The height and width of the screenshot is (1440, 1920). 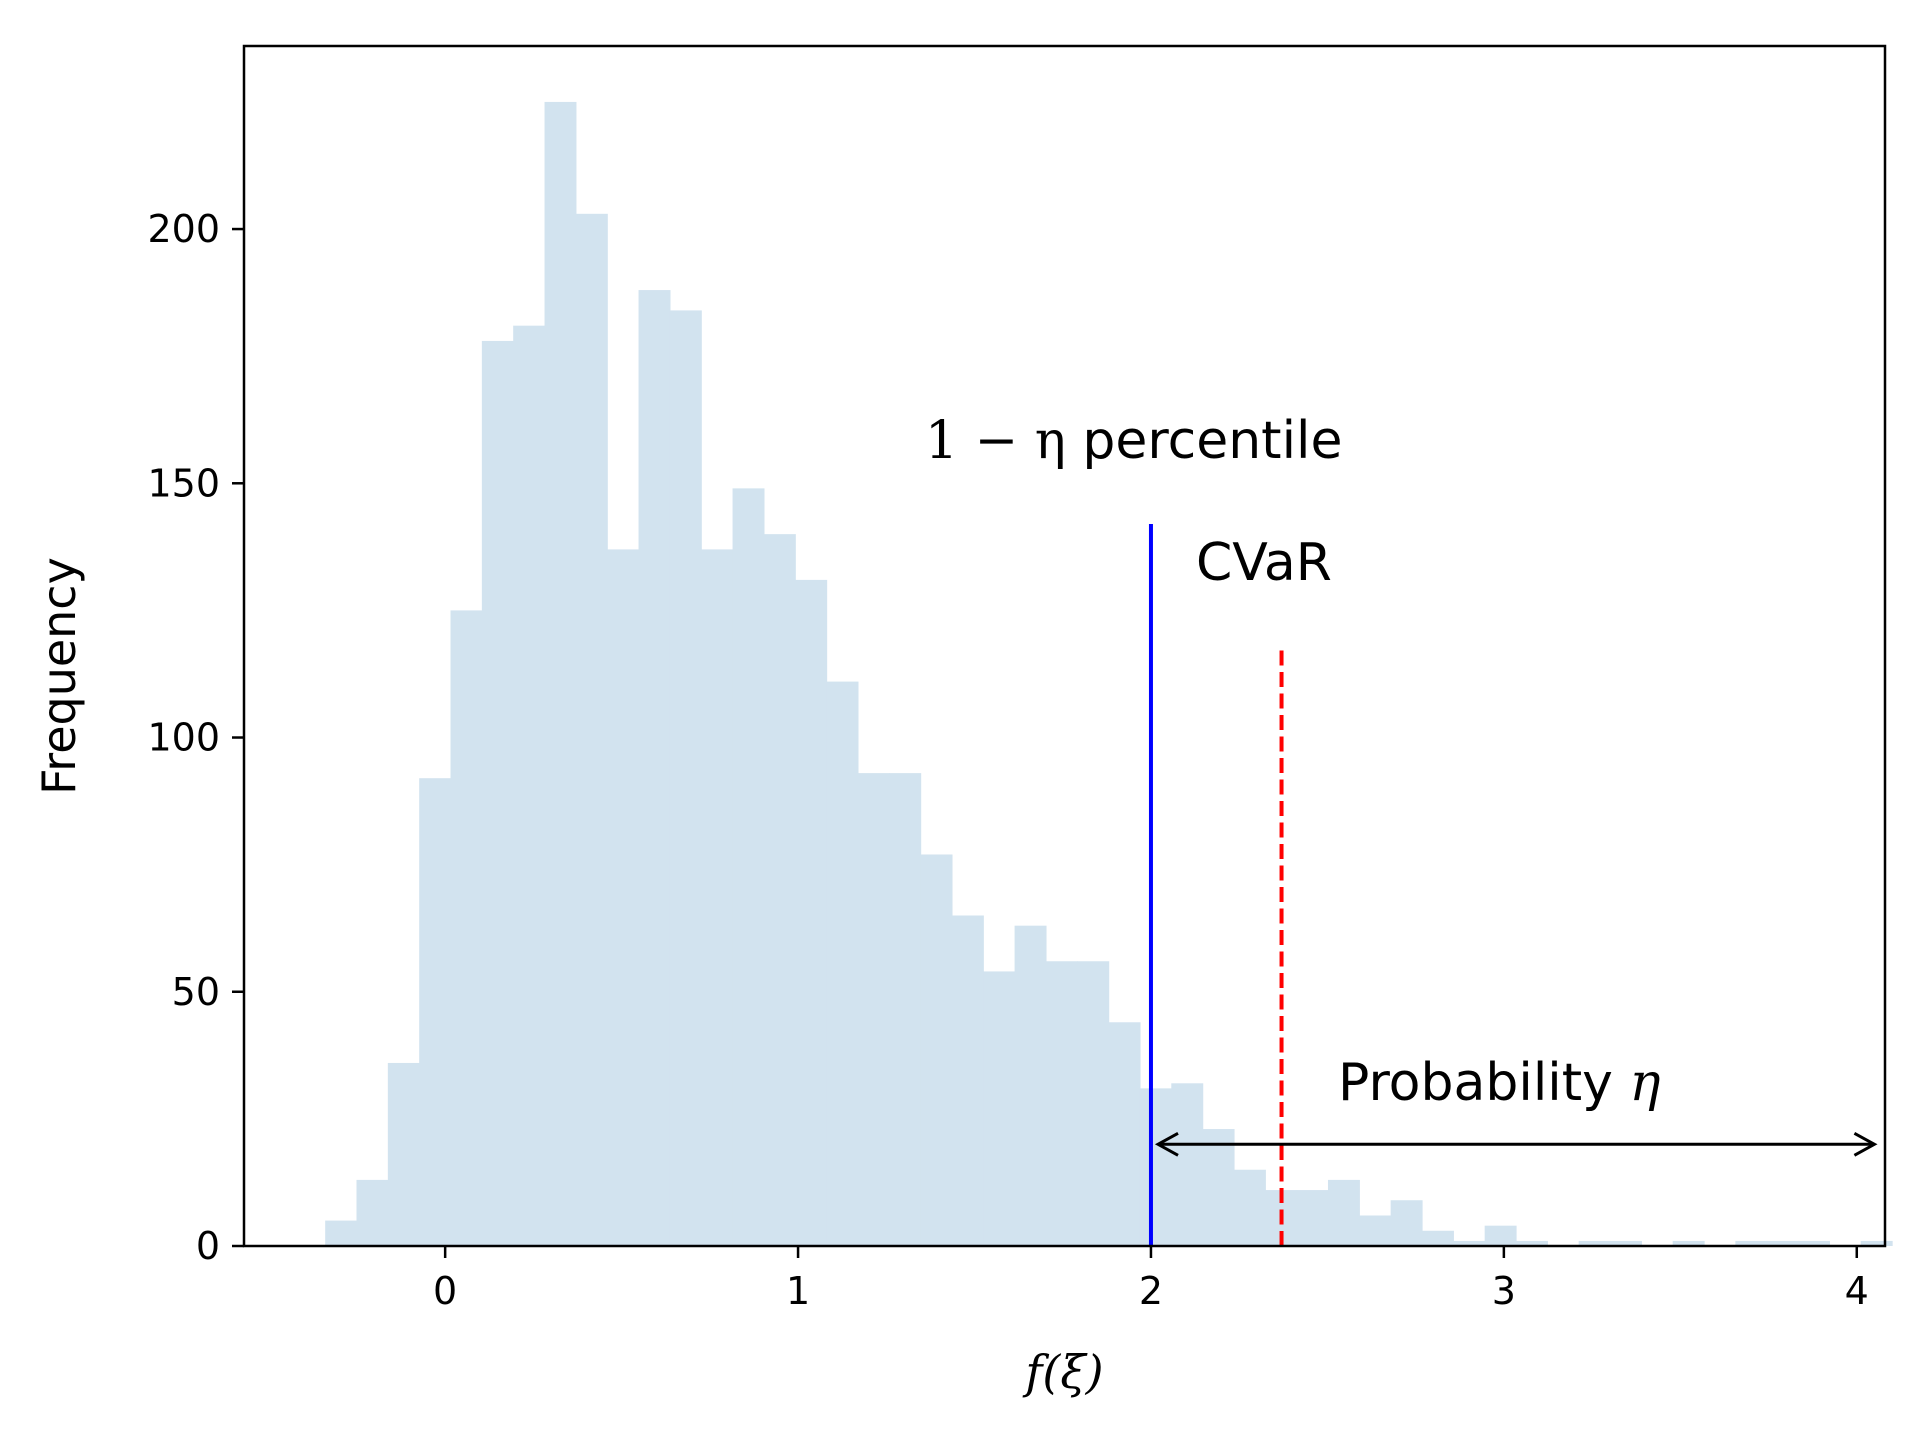 I want to click on y-axis-ticks: 0 50 100 150 200, so click(x=195, y=737).